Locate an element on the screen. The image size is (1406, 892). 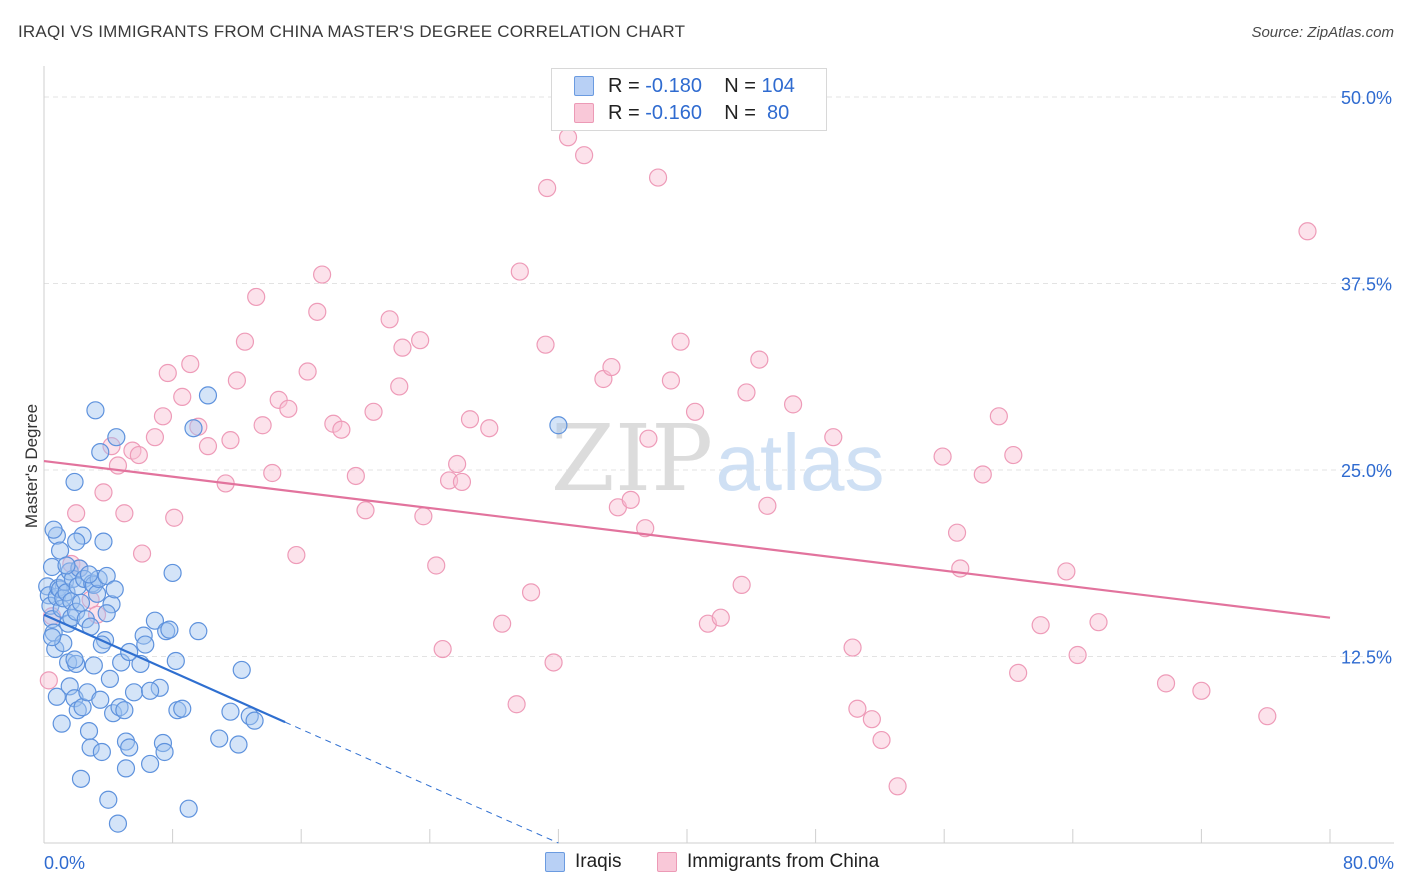
trend-line-iraqis is located at coordinates (164, 668).